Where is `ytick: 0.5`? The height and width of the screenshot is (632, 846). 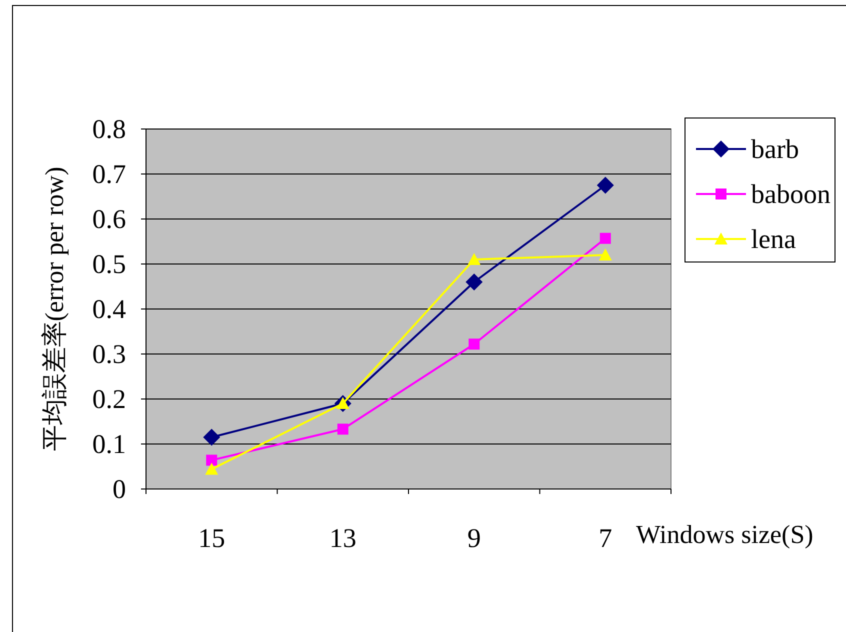 ytick: 0.5 is located at coordinates (109, 264).